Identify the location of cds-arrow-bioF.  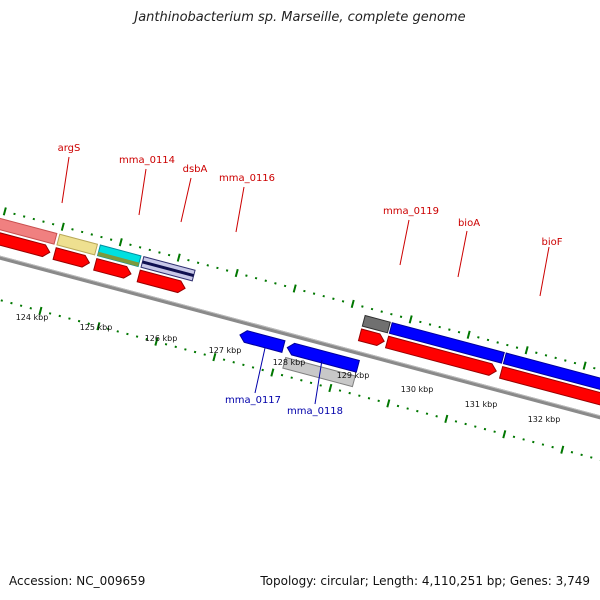
(549, 389).